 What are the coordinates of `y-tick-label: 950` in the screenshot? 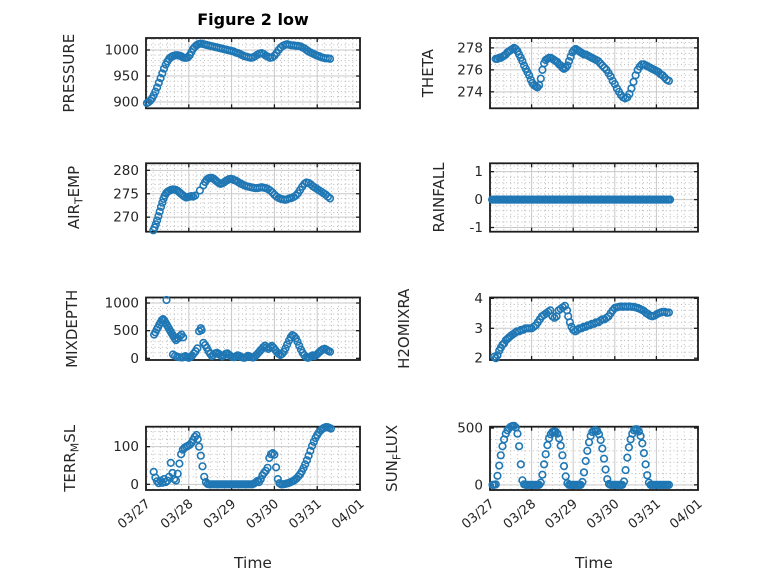 It's located at (126, 77).